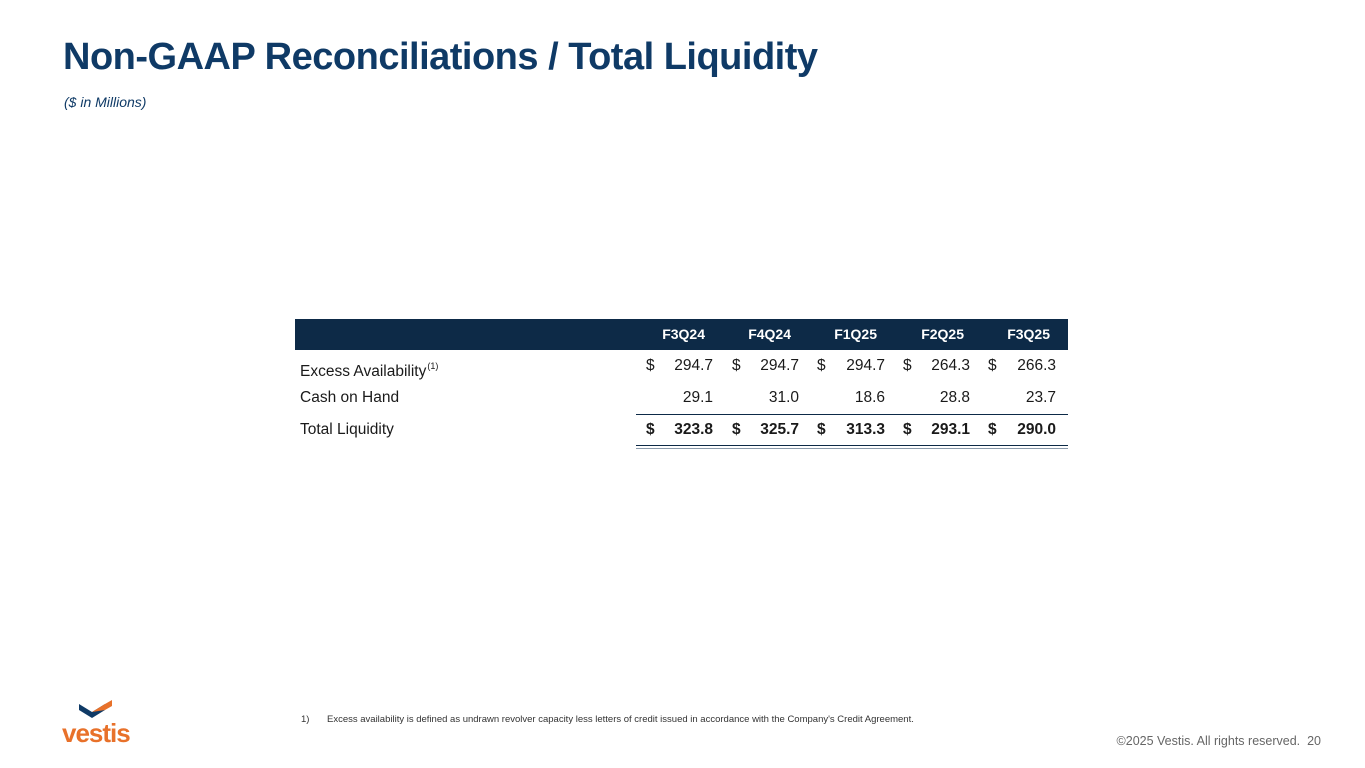  I want to click on row-label: Total Liquidity, so click(347, 429).